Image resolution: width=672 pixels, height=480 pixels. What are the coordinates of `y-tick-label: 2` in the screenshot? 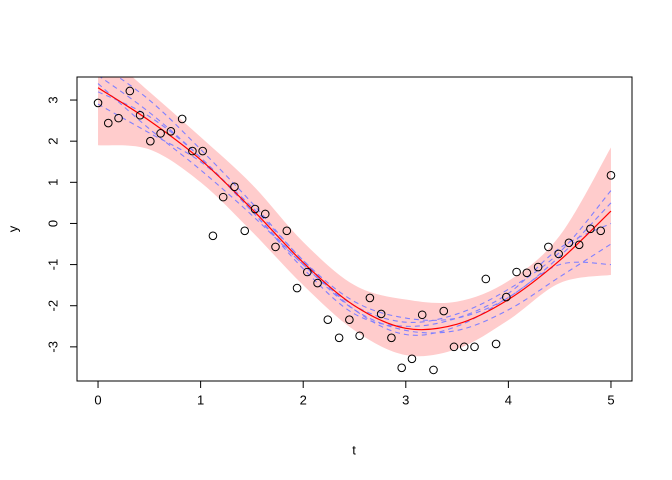 It's located at (52, 141).